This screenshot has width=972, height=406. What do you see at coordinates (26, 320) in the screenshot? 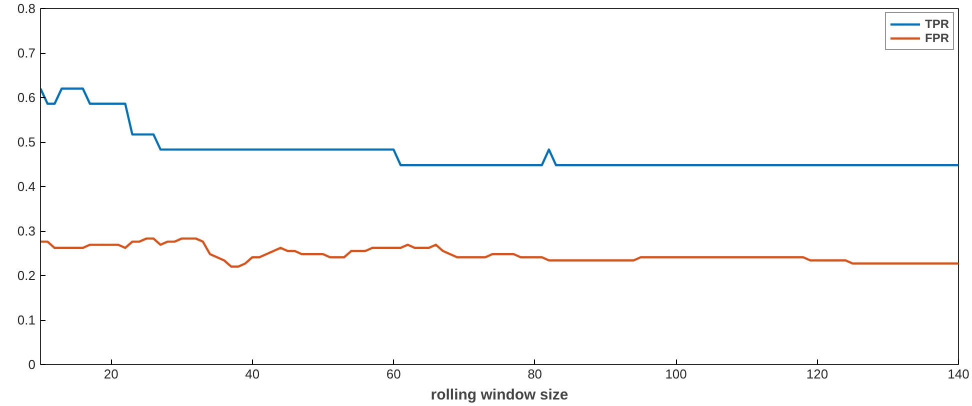
I see `y-tick-label: 0.1` at bounding box center [26, 320].